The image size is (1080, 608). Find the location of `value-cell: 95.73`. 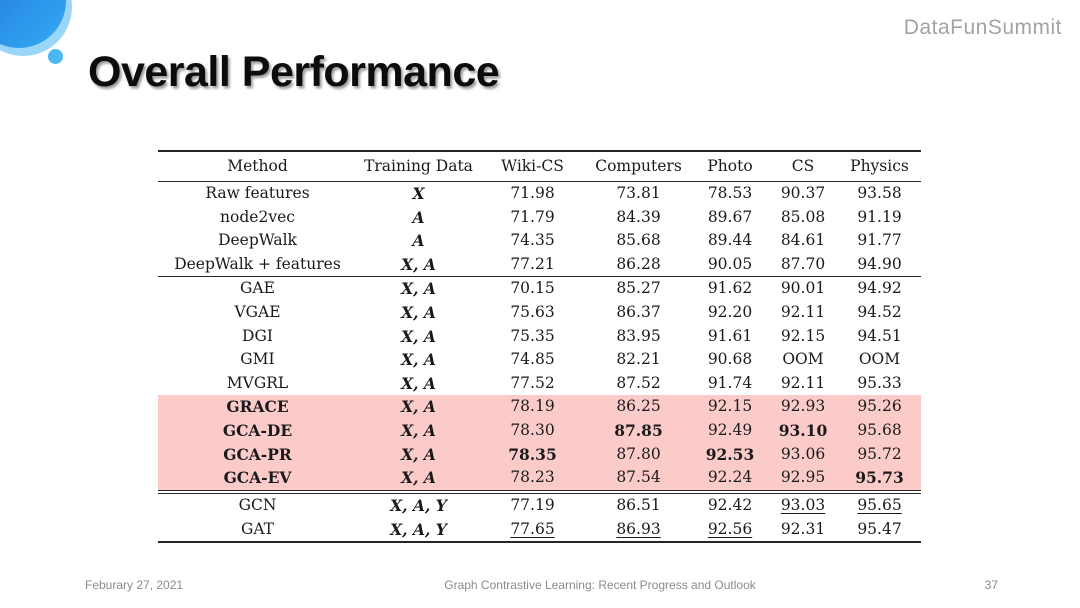

value-cell: 95.73 is located at coordinates (879, 478).